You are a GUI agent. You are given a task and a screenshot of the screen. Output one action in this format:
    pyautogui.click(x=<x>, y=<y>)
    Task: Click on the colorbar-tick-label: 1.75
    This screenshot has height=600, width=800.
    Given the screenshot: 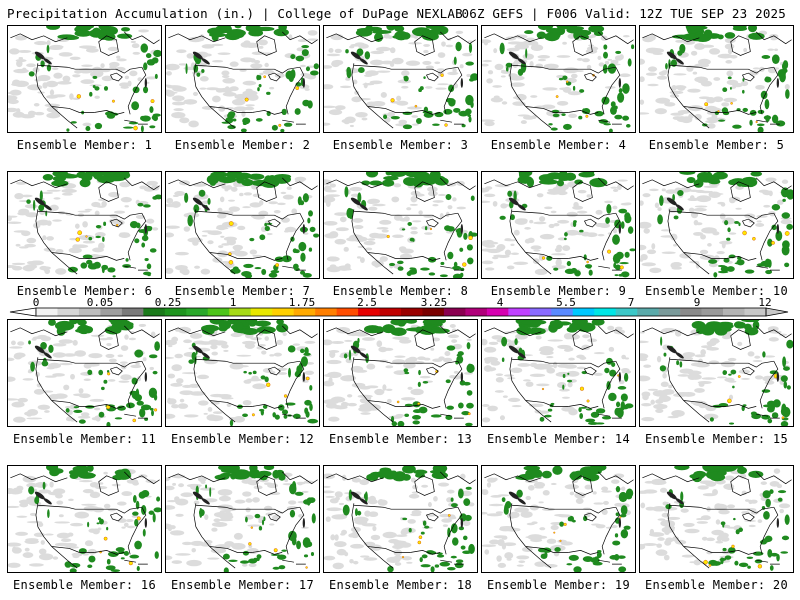 What is the action you would take?
    pyautogui.click(x=302, y=302)
    